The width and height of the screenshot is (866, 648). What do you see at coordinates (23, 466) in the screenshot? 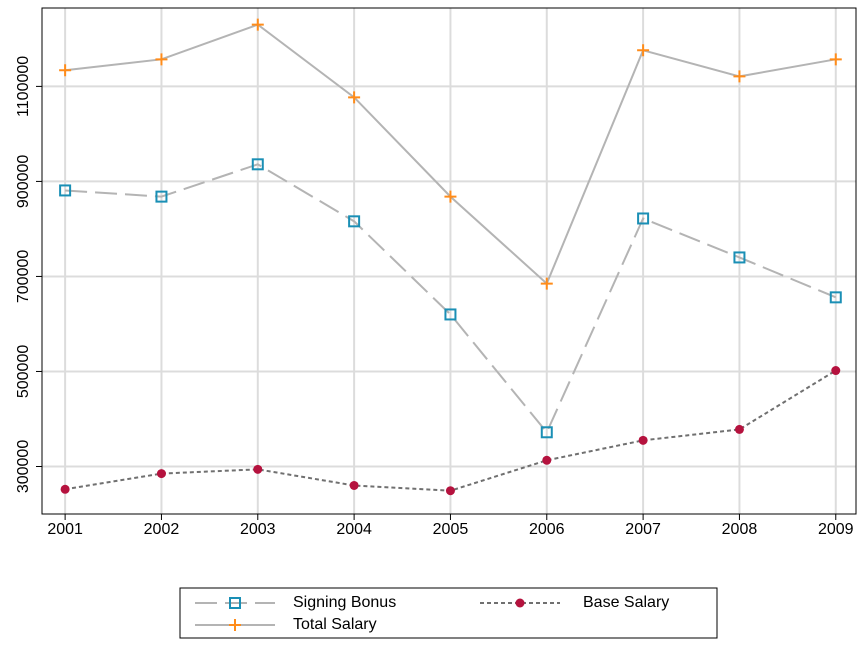
I see `y-tick-label: 300000` at bounding box center [23, 466].